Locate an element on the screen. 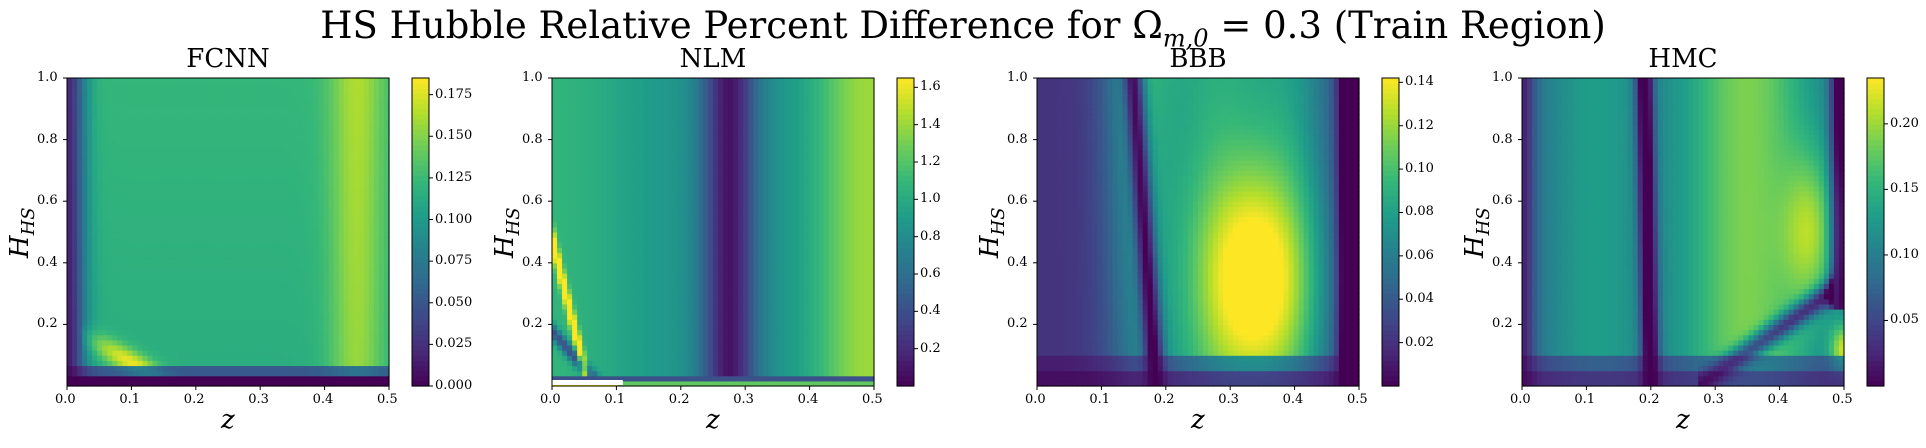 The image size is (1926, 448). heatmap-cells-bbb is located at coordinates (1198, 232).